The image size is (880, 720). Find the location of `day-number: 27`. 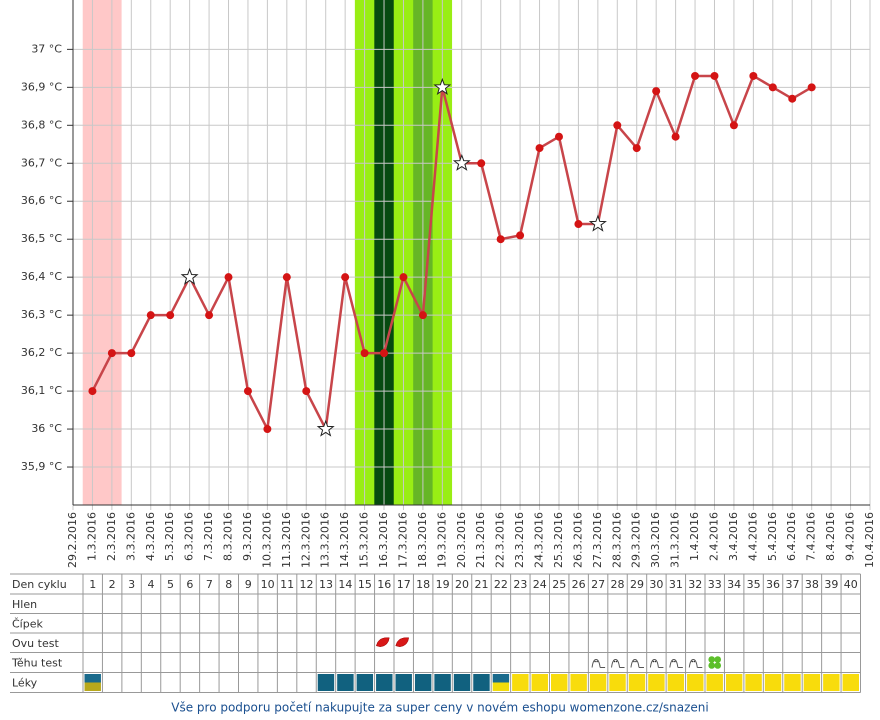

day-number: 27 is located at coordinates (598, 584).